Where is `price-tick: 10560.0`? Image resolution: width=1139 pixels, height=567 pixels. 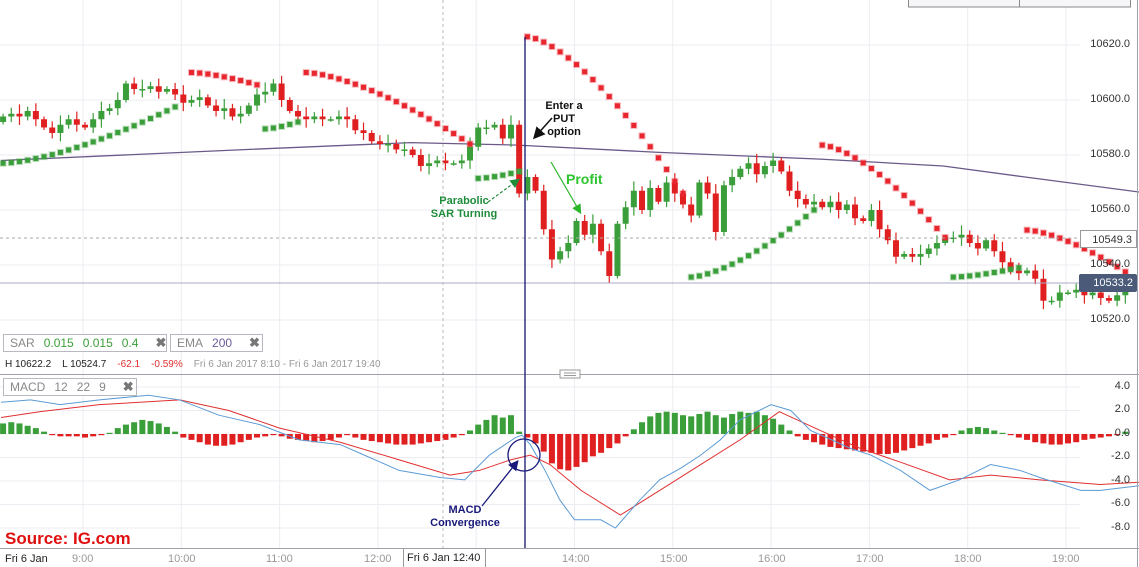
price-tick: 10560.0 is located at coordinates (1110, 209).